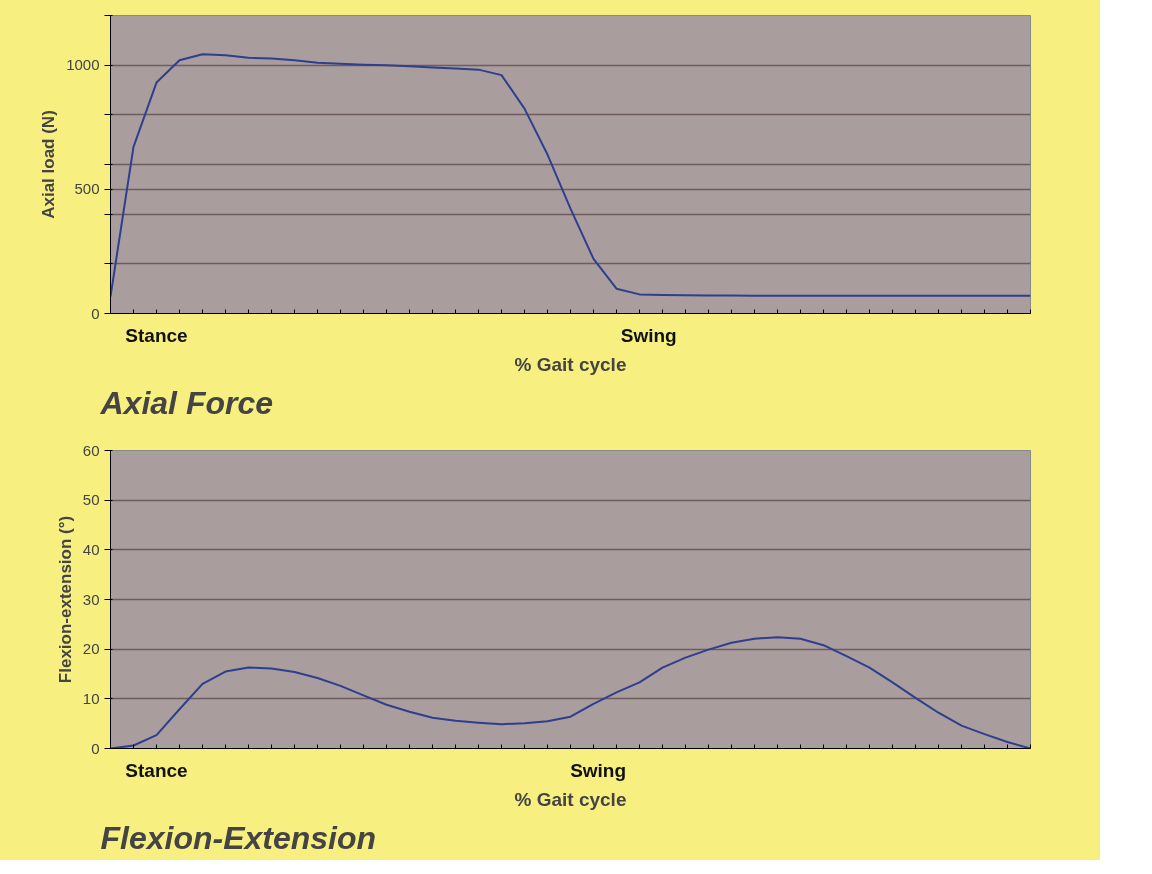 The width and height of the screenshot is (1152, 874). I want to click on y-tick-label: 30, so click(91, 599).